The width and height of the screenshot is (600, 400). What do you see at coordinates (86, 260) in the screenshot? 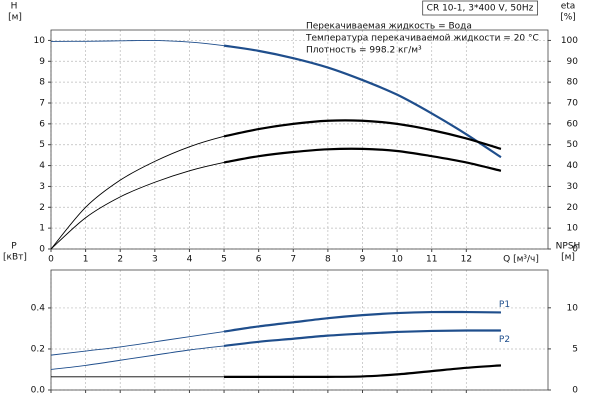
I see `x-tick-label: 1` at bounding box center [86, 260].